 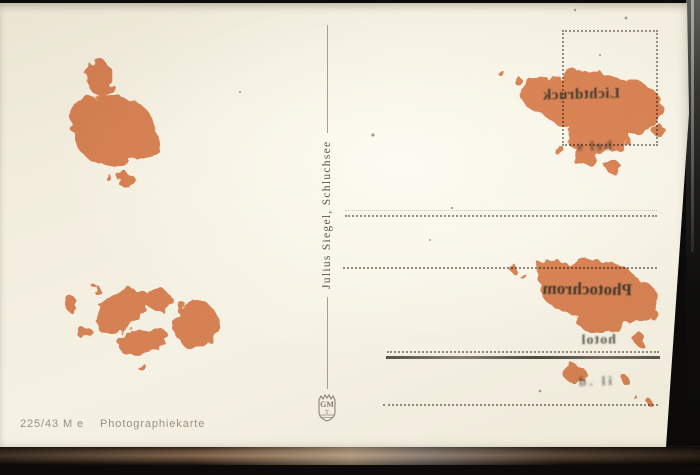 I want to click on bottom-imprint: 225/43 M e Photographiekarte, so click(x=112, y=424).